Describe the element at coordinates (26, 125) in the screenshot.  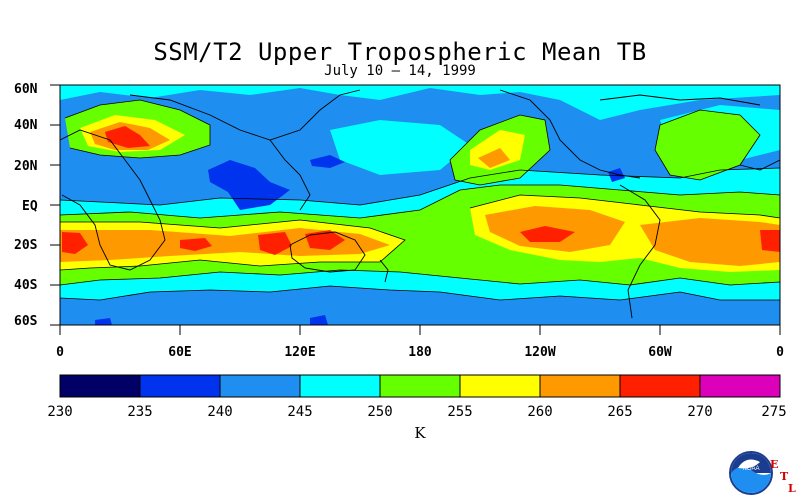
I see `lat-label-40n: 40N` at that location.